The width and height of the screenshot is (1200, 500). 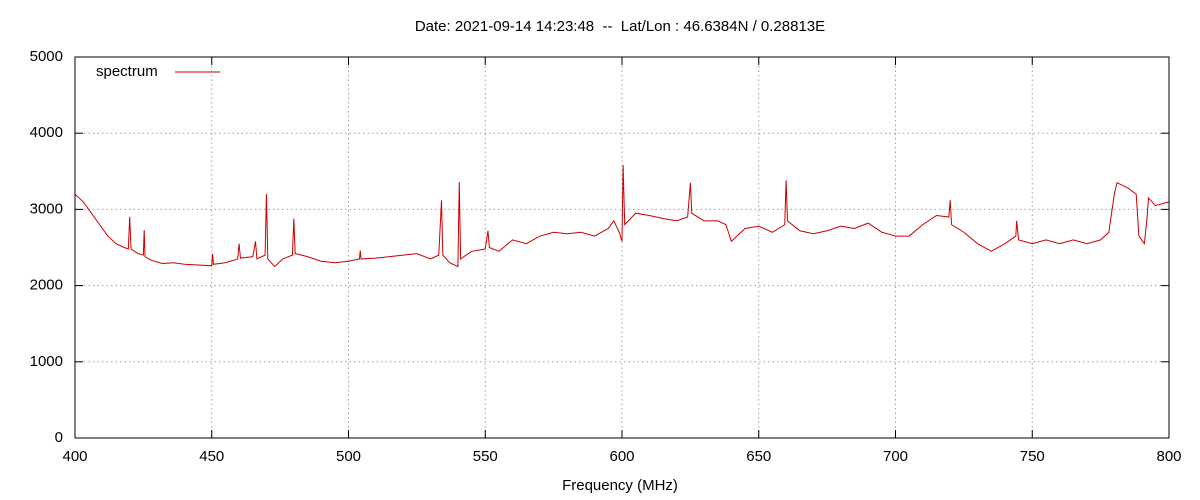 What do you see at coordinates (74, 456) in the screenshot?
I see `x-tick-label: 400` at bounding box center [74, 456].